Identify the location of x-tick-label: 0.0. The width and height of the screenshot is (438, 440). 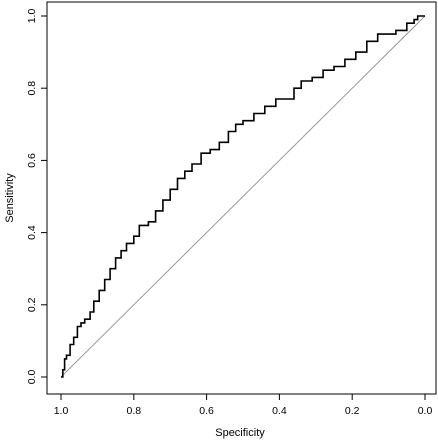
(425, 411).